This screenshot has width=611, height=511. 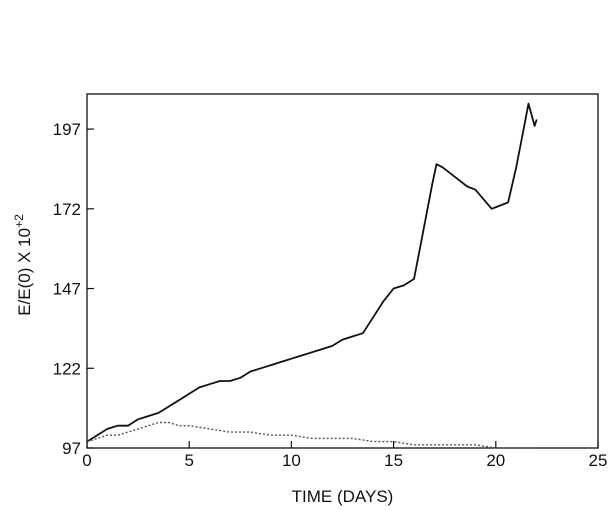 I want to click on y-tick-label: 197, so click(x=67, y=129).